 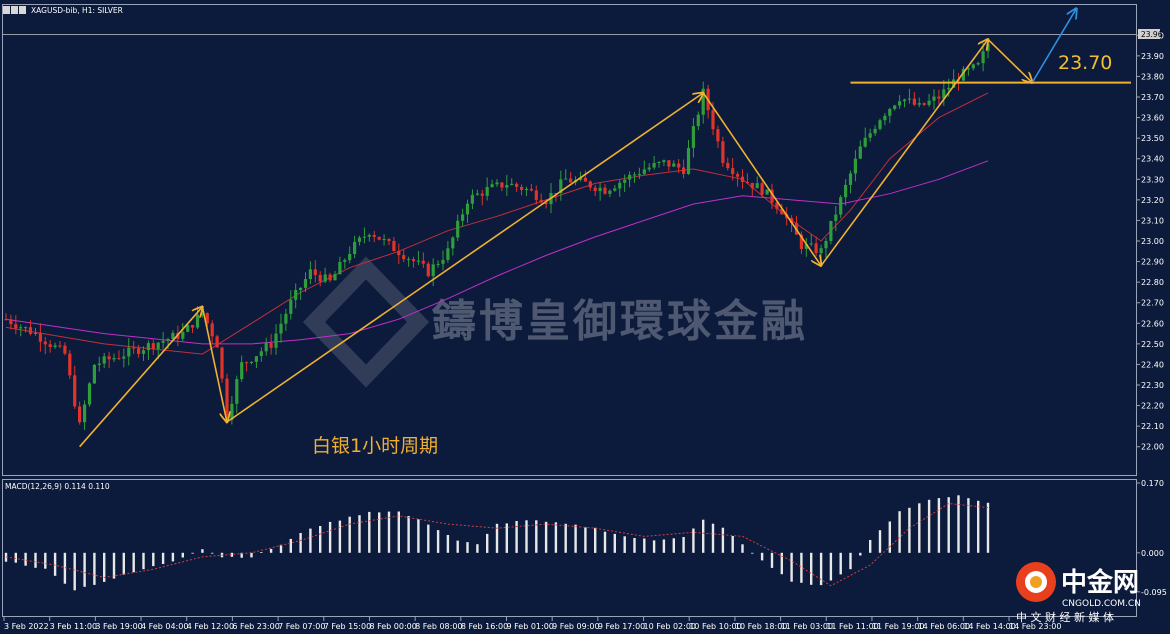 I want to click on macd-y-axis-tick-label: -0.095, so click(x=1154, y=592).